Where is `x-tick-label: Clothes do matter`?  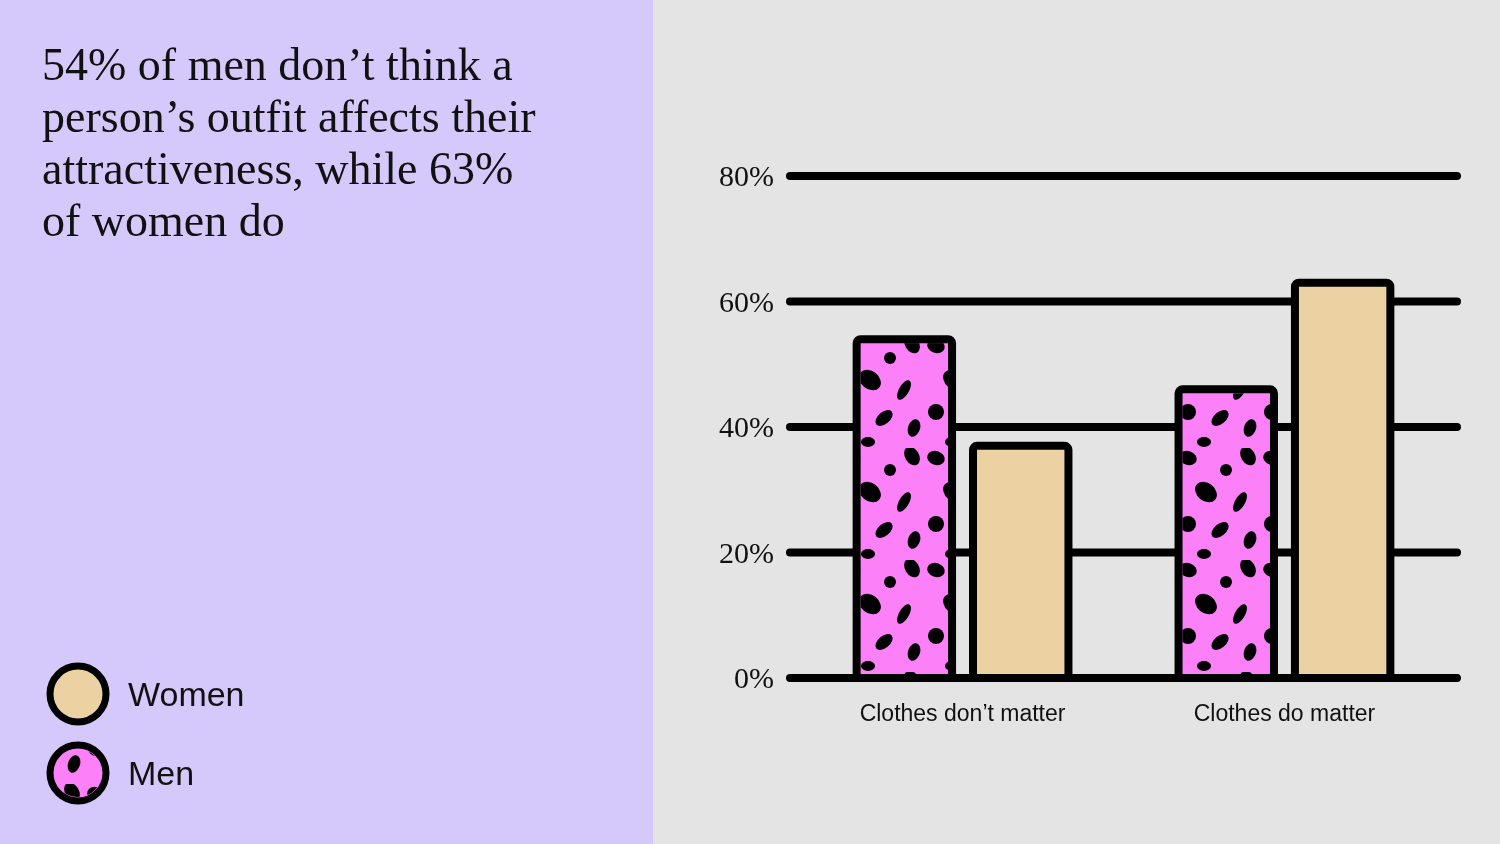 x-tick-label: Clothes do matter is located at coordinates (1284, 713).